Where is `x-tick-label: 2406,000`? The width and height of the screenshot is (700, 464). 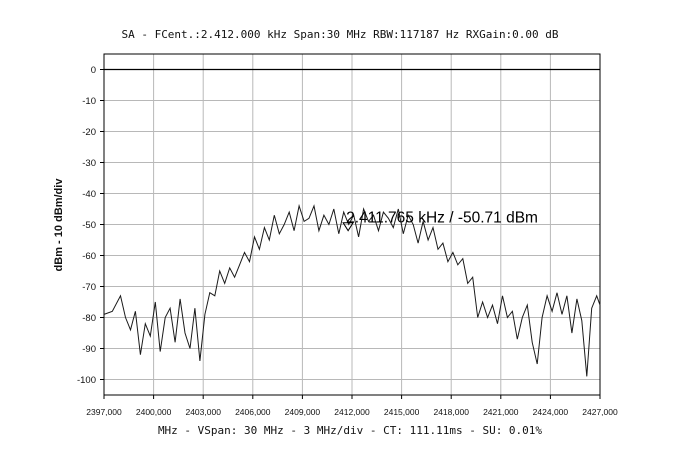 x-tick-label: 2406,000 is located at coordinates (253, 412).